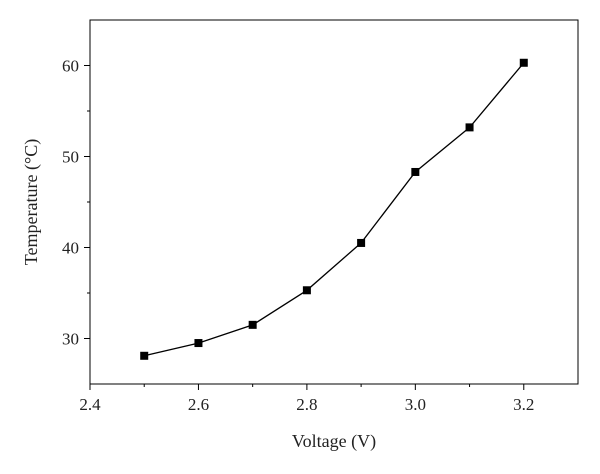  I want to click on x-tick-label: 3.2, so click(523, 404).